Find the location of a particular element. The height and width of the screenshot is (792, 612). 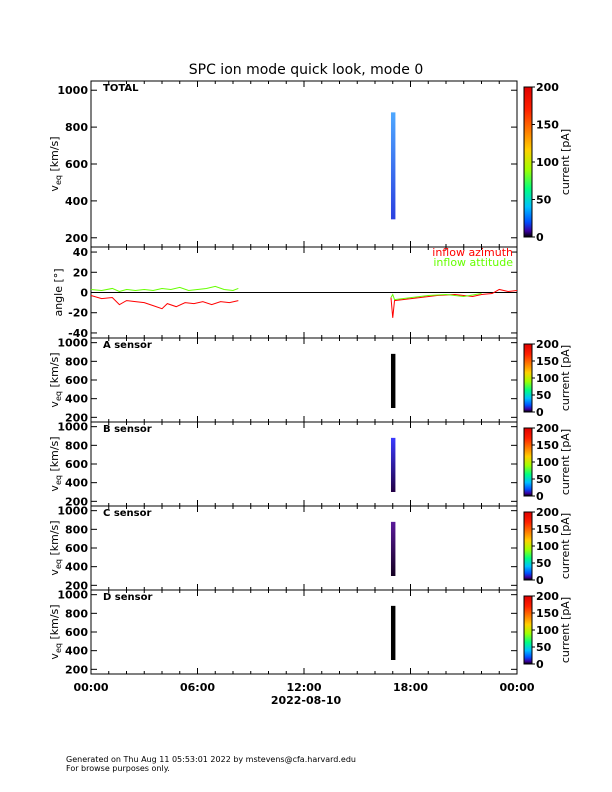

y-tick-label: 20 is located at coordinates (81, 272).